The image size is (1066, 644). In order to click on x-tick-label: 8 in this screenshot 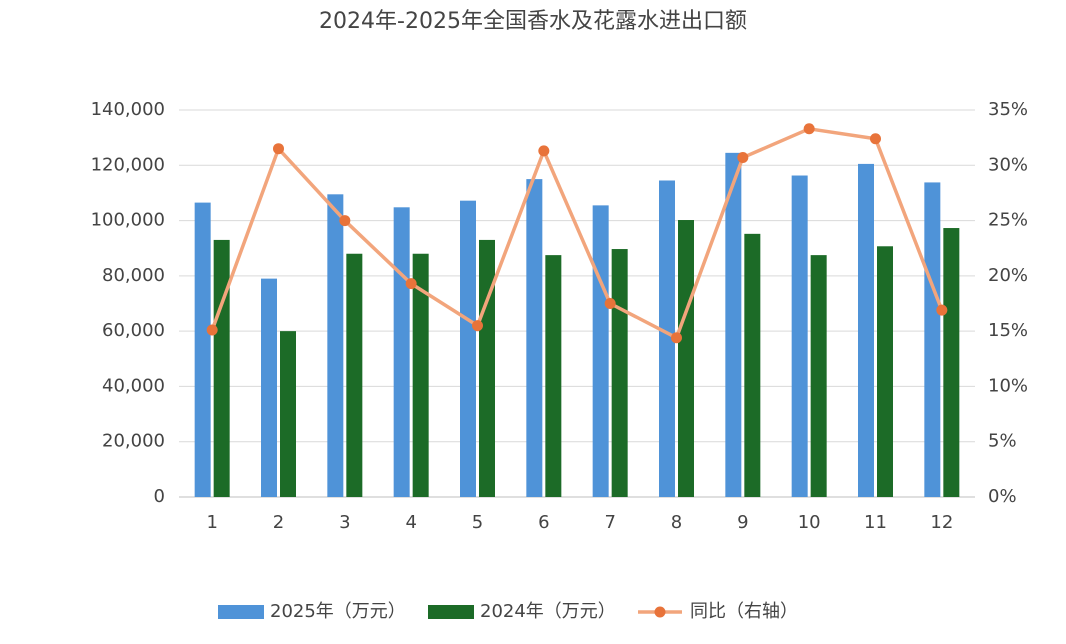, I will do `click(676, 522)`.